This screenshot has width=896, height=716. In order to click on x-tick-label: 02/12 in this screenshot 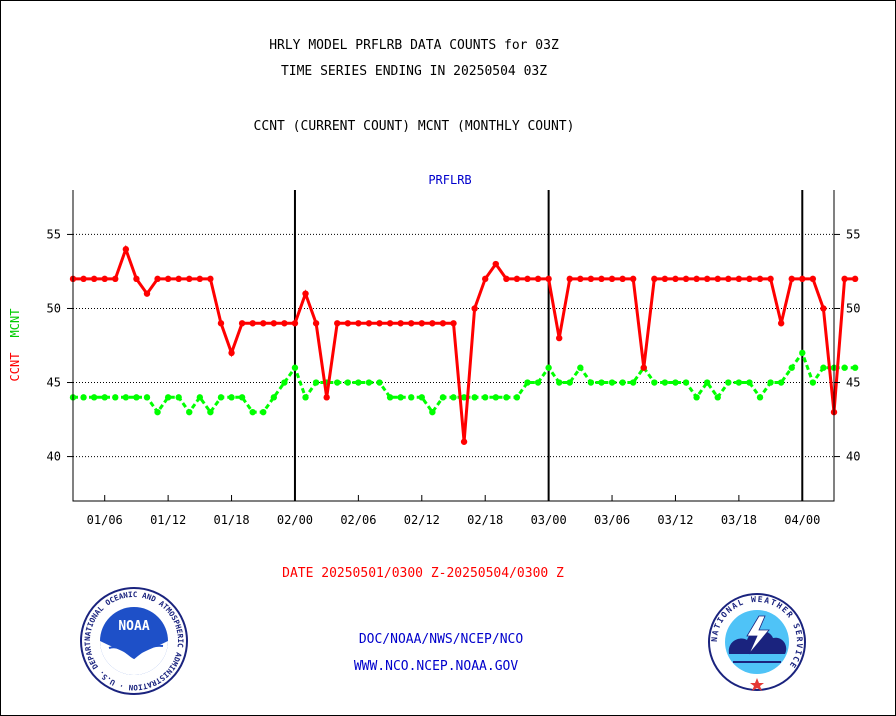, I will do `click(422, 520)`.